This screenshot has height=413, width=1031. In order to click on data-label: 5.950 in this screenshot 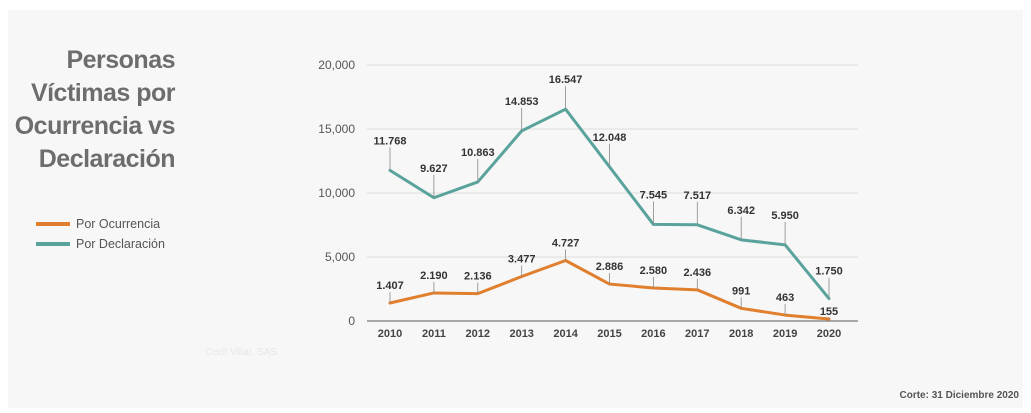, I will do `click(785, 216)`.